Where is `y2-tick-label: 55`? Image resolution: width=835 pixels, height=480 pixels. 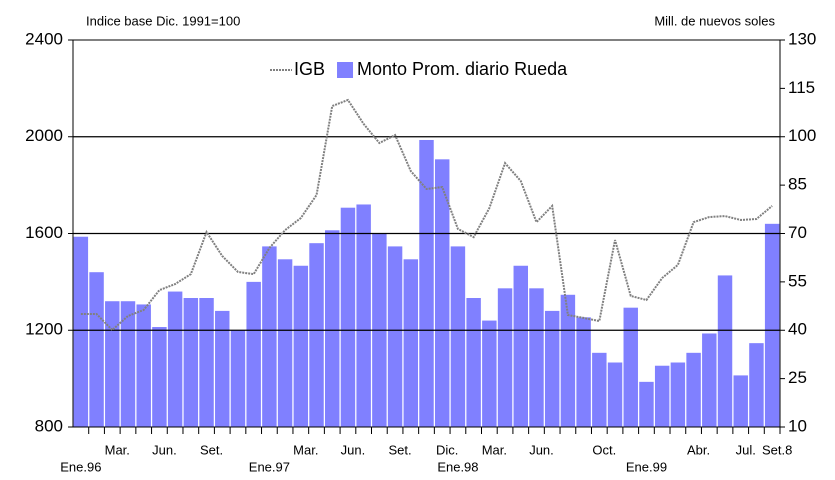 y2-tick-label: 55 is located at coordinates (797, 280).